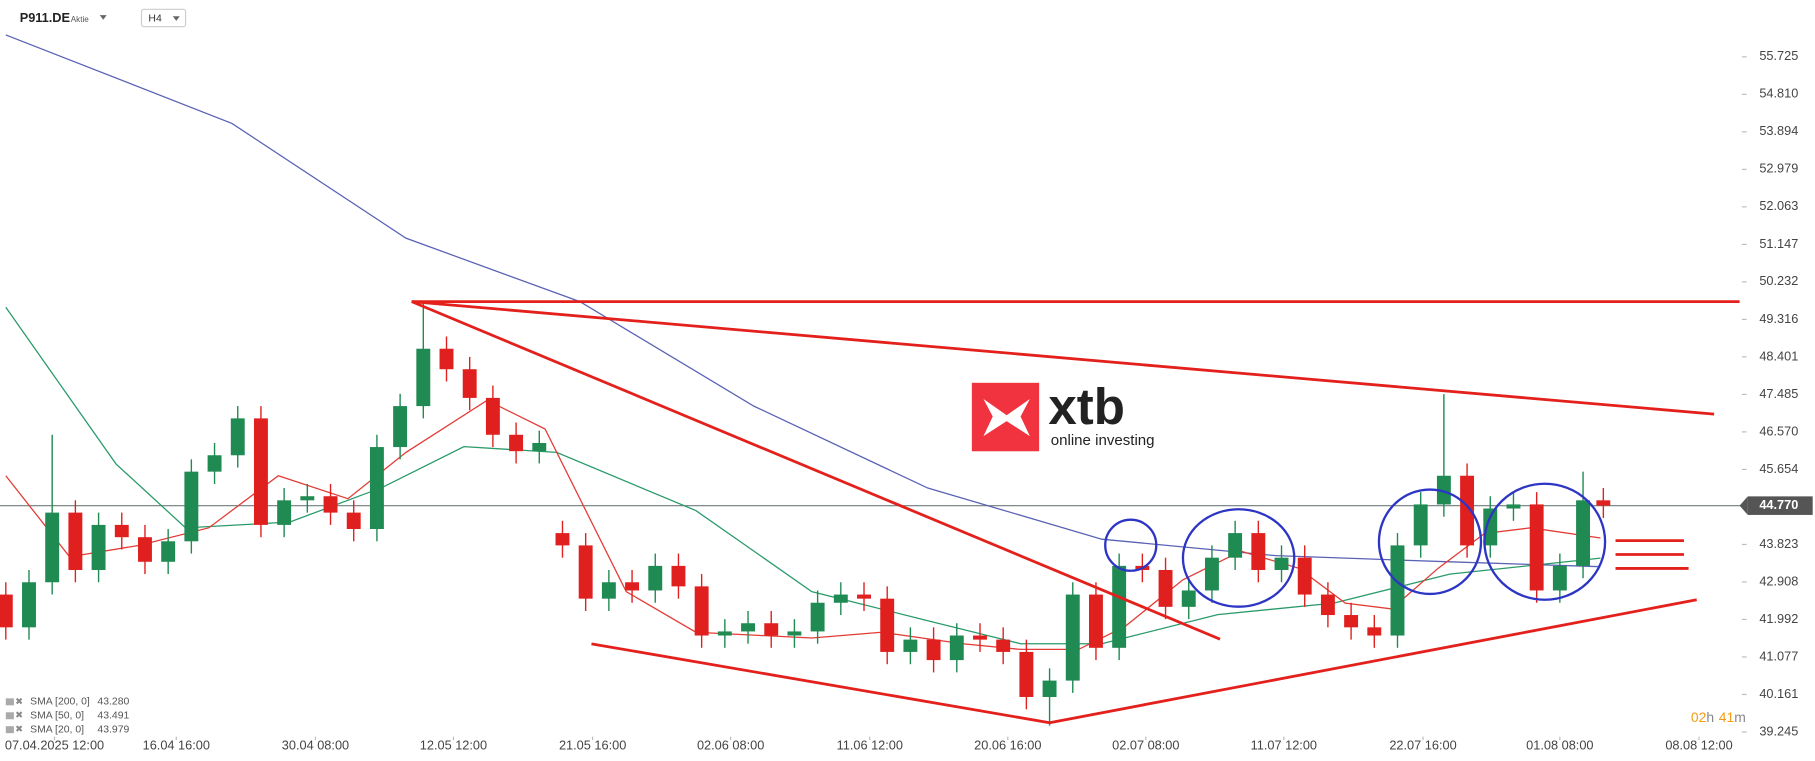 The height and width of the screenshot is (761, 1815). I want to click on y-tick-label: 53.894, so click(1778, 130).